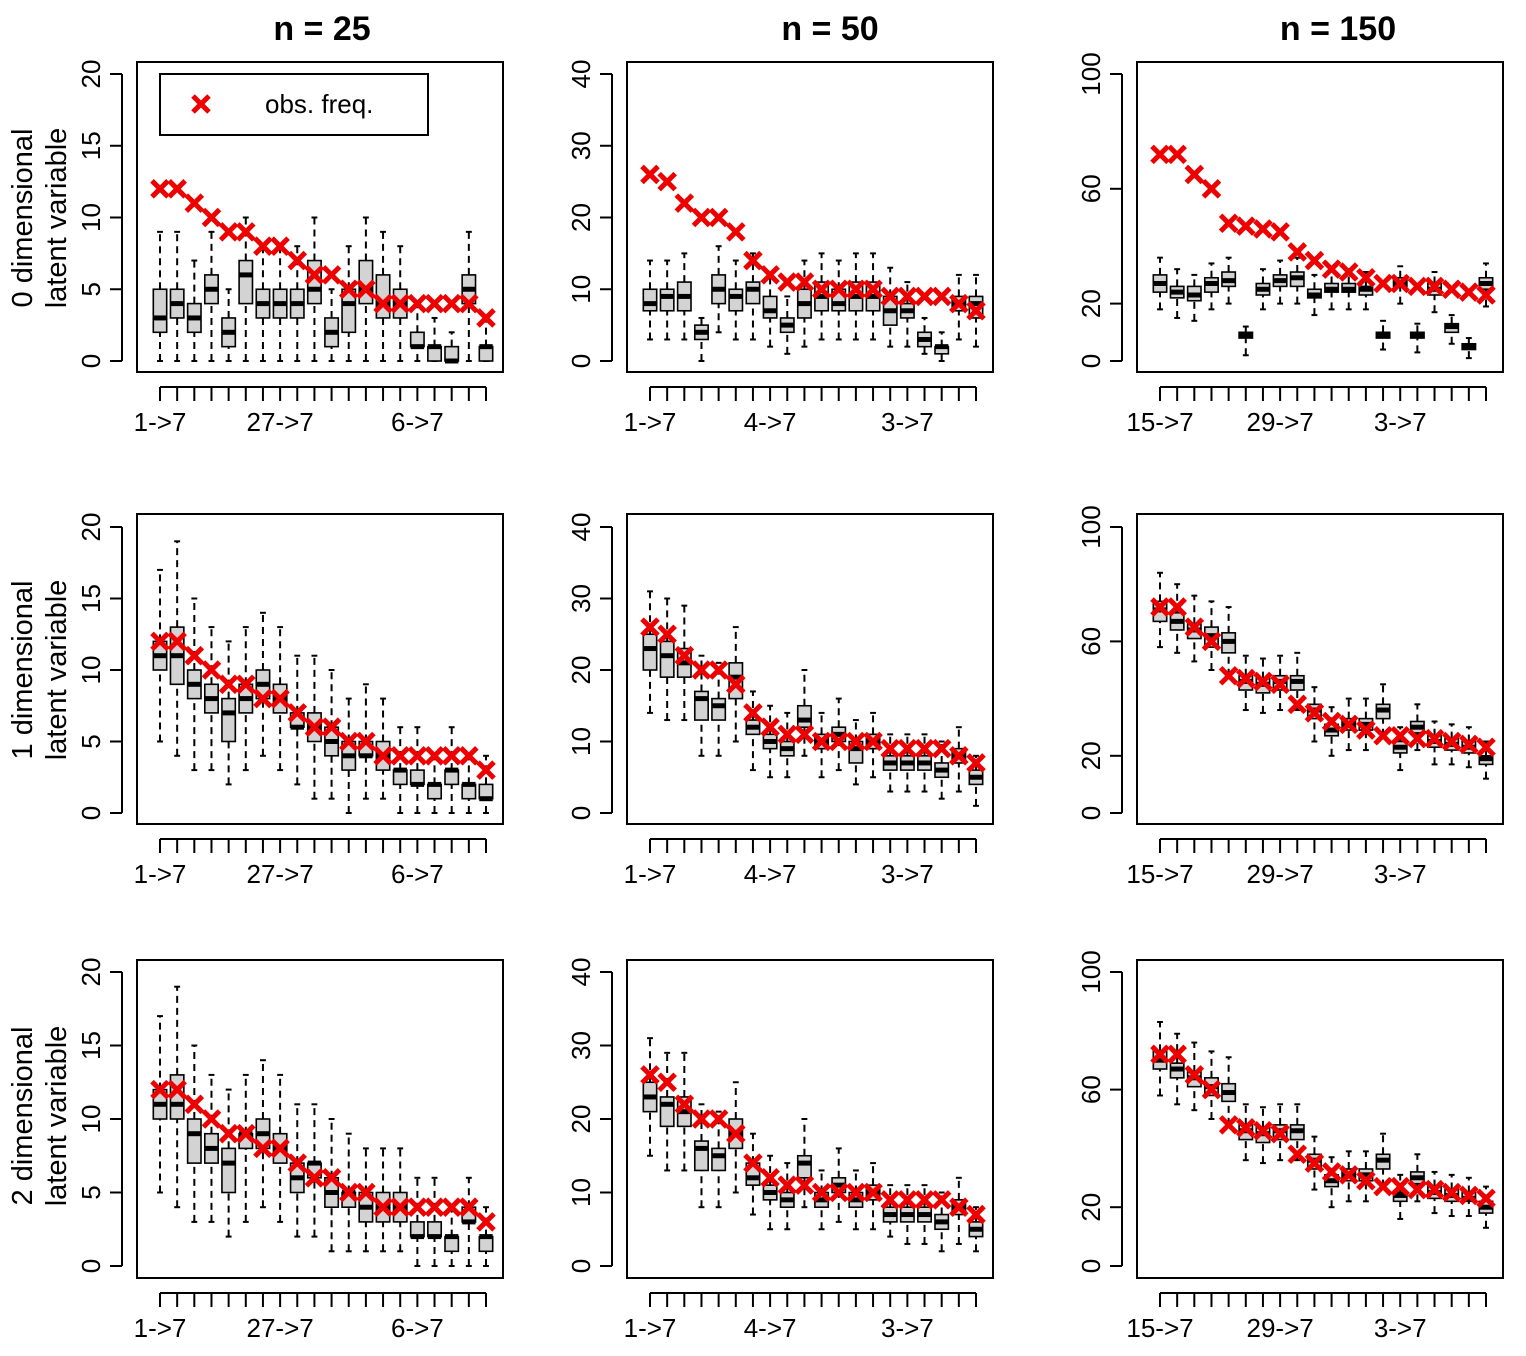 The width and height of the screenshot is (1526, 1356). Describe the element at coordinates (417, 874) in the screenshot. I see `x-tick-label: 6->7` at that location.